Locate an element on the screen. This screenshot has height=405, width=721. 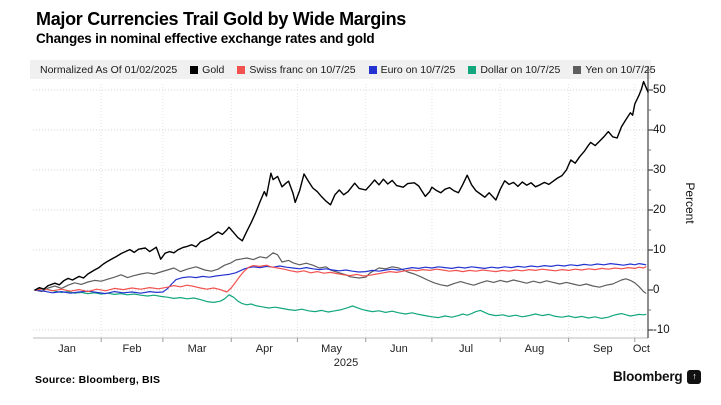
bloomberg-terminal-icon: ↑ is located at coordinates (694, 376).